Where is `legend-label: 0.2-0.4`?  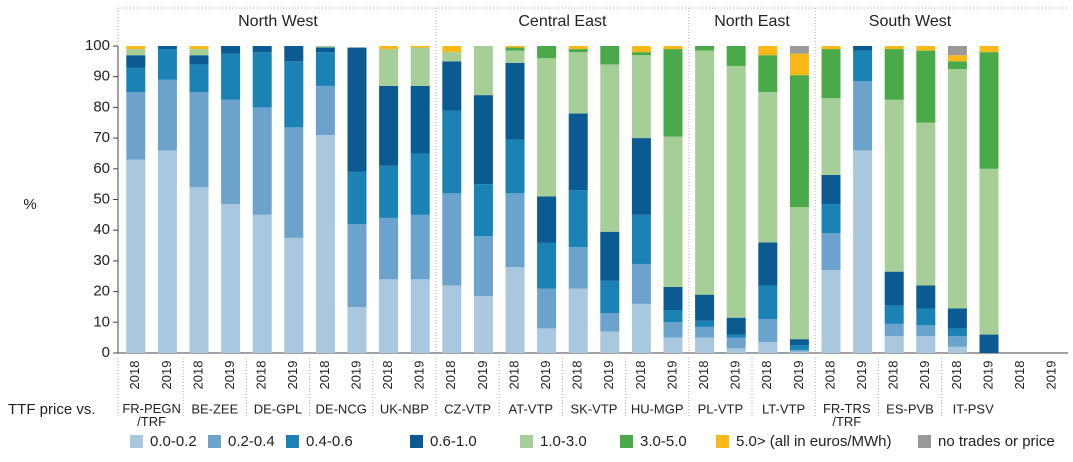 legend-label: 0.2-0.4 is located at coordinates (251, 441).